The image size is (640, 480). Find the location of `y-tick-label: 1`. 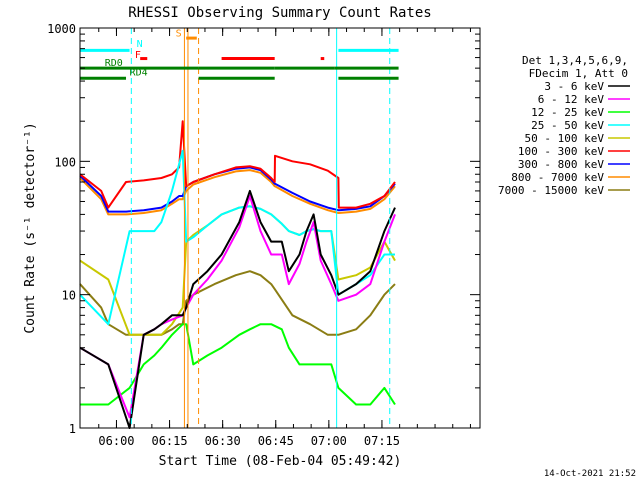

y-tick-label: 1 is located at coordinates (72, 429).